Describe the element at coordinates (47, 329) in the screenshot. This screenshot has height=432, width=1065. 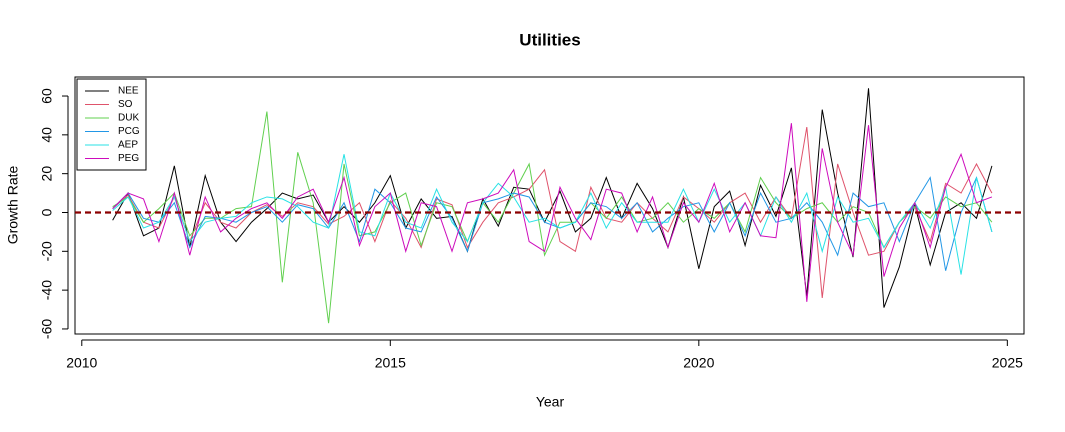
I see `y-tick-label: -60` at that location.